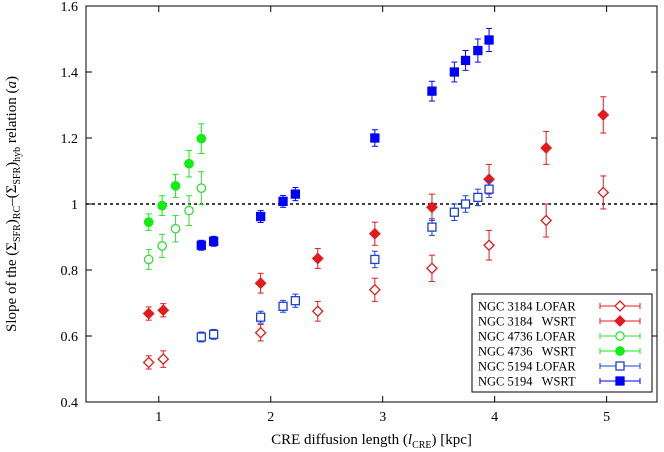  Describe the element at coordinates (70, 7) in the screenshot. I see `y-tick-label: 1.6` at that location.